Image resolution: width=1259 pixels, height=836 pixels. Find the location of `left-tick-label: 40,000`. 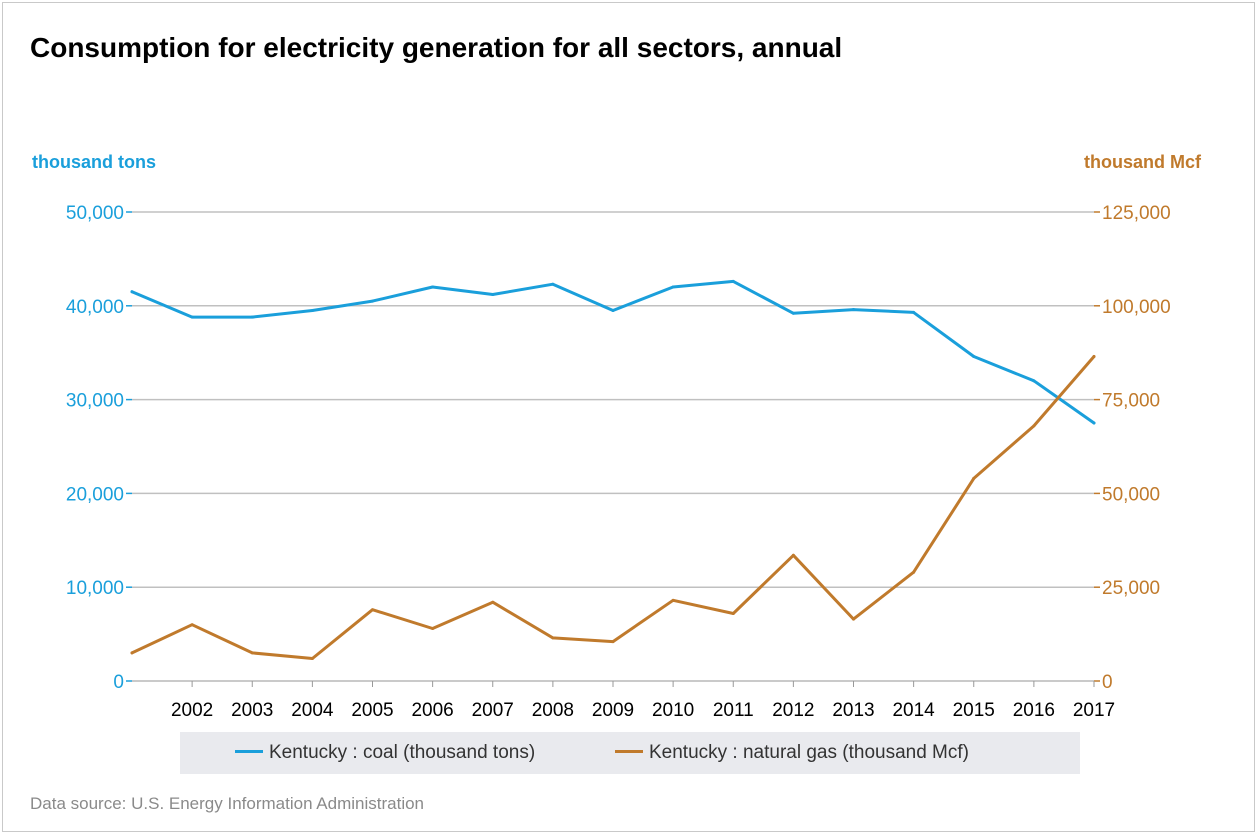

left-tick-label: 40,000 is located at coordinates (95, 307).